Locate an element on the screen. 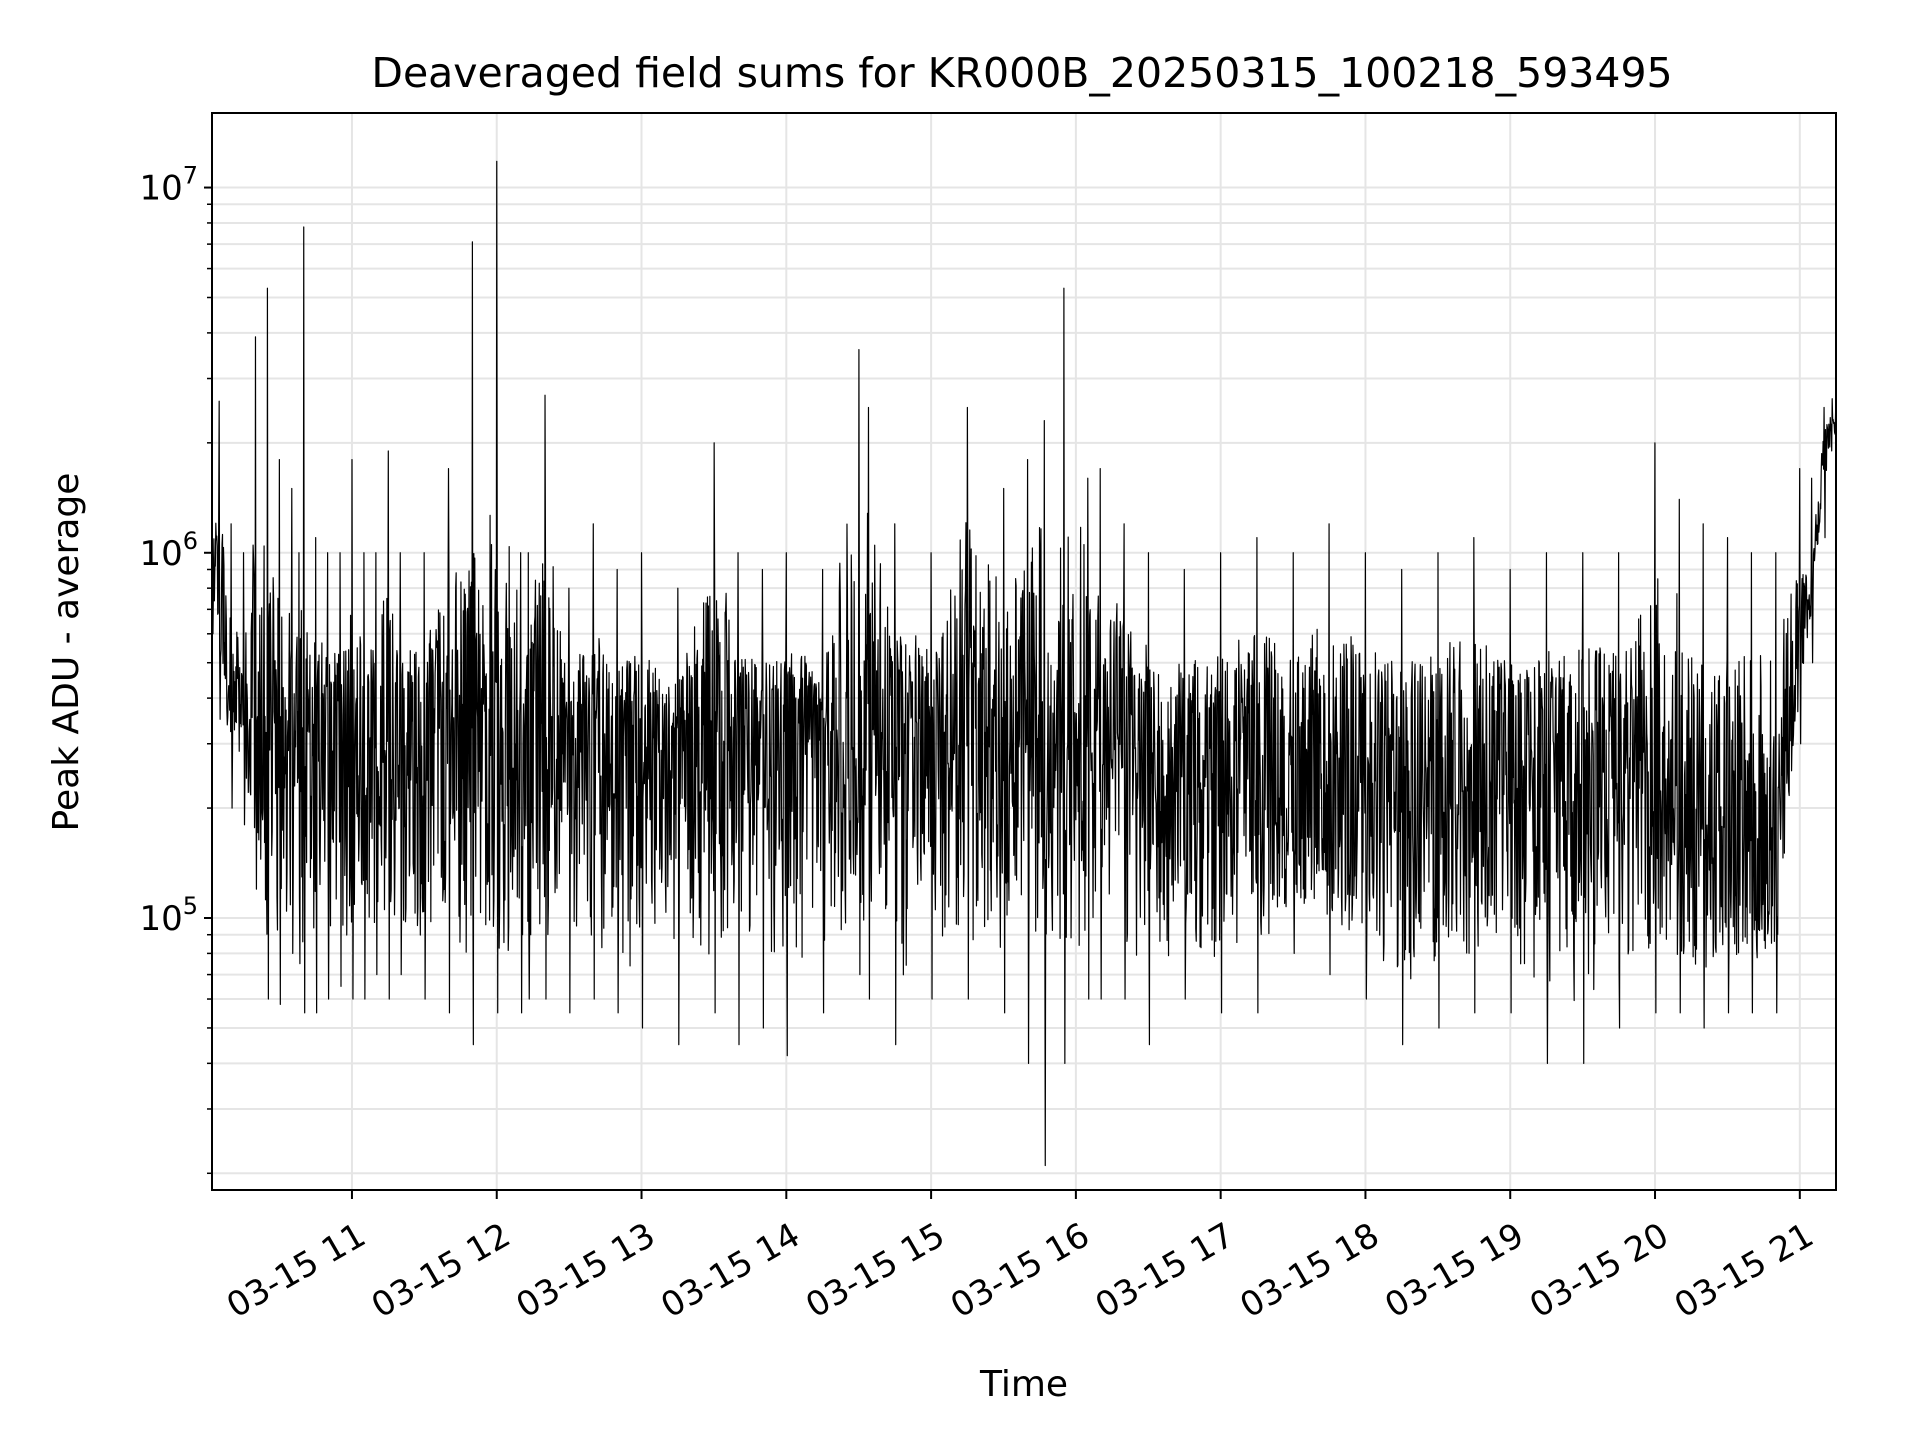 The width and height of the screenshot is (1920, 1440). y-axis: 10⁵ 10⁶ 10⁷ is located at coordinates (175, 668).